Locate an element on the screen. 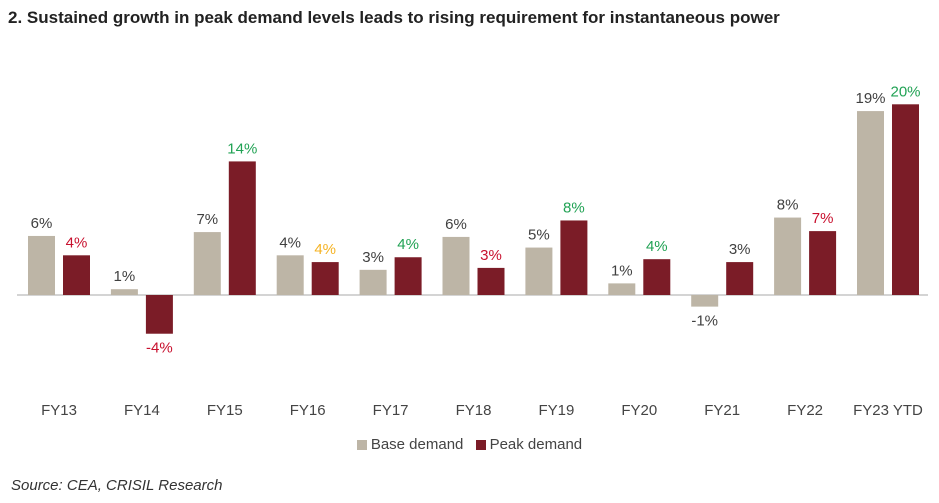 The width and height of the screenshot is (939, 503). data-label: 20% is located at coordinates (905, 91).